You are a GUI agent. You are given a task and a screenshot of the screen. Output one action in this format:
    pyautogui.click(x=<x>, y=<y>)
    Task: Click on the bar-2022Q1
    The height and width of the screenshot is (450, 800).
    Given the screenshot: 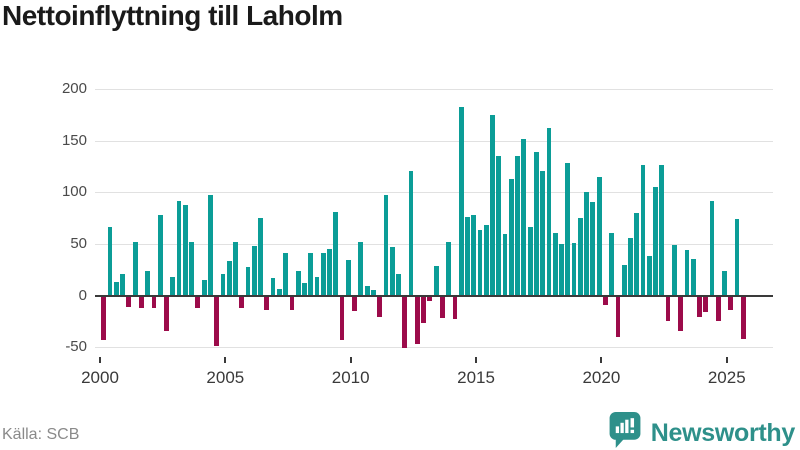 What is the action you would take?
    pyautogui.click(x=655, y=241)
    